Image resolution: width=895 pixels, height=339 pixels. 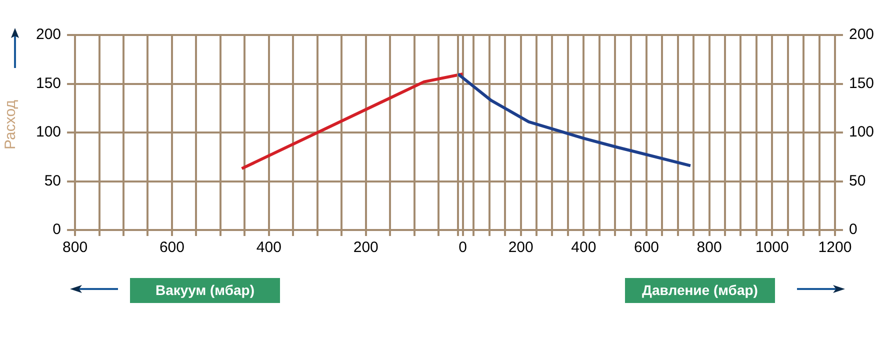 What do you see at coordinates (205, 290) in the screenshot?
I see `x-axis-title: Вакуум (мбар)` at bounding box center [205, 290].